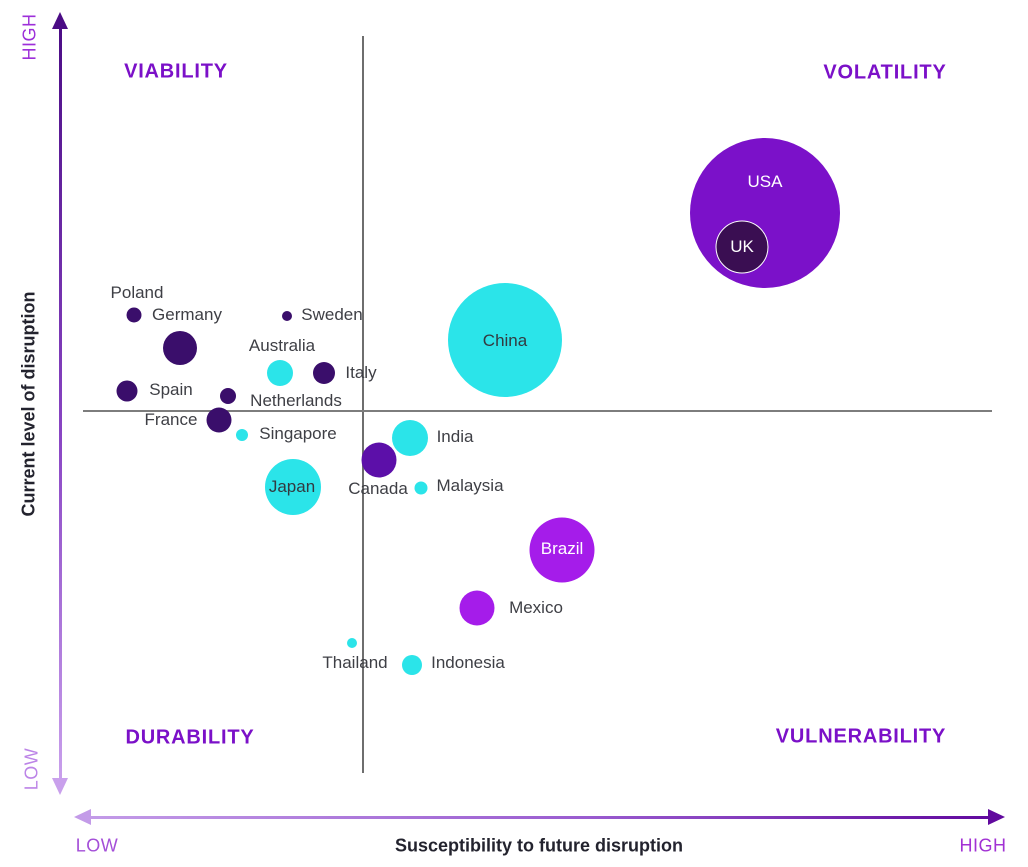  I want to click on quadrant-label-volatility: VOLATILITY, so click(885, 72).